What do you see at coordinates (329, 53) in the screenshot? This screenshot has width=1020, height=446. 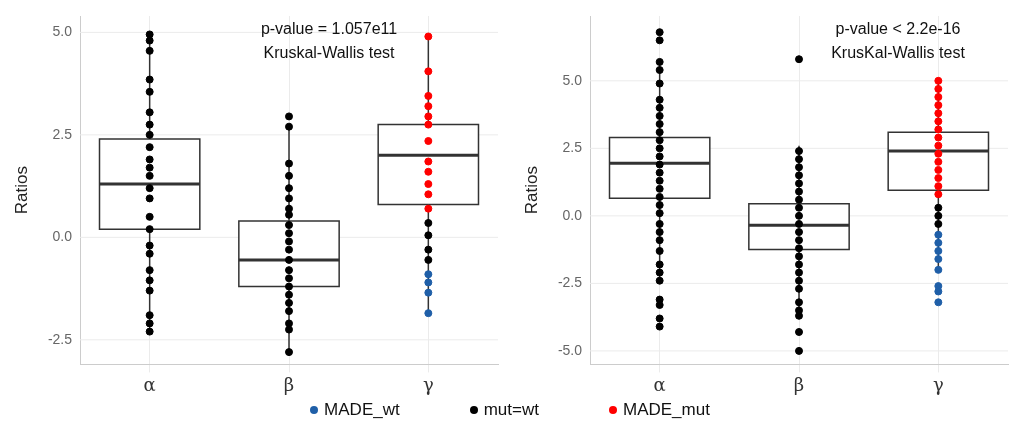 I see `annotation: Kruskal-Wallis test` at bounding box center [329, 53].